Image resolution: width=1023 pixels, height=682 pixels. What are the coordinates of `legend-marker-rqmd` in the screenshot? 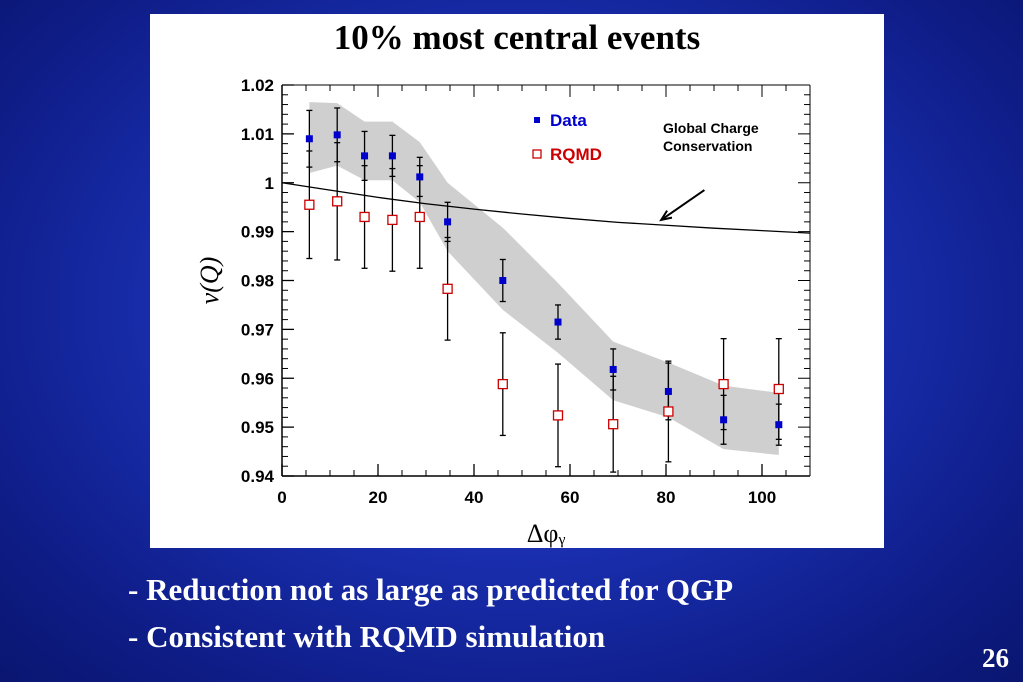 It's located at (537, 154).